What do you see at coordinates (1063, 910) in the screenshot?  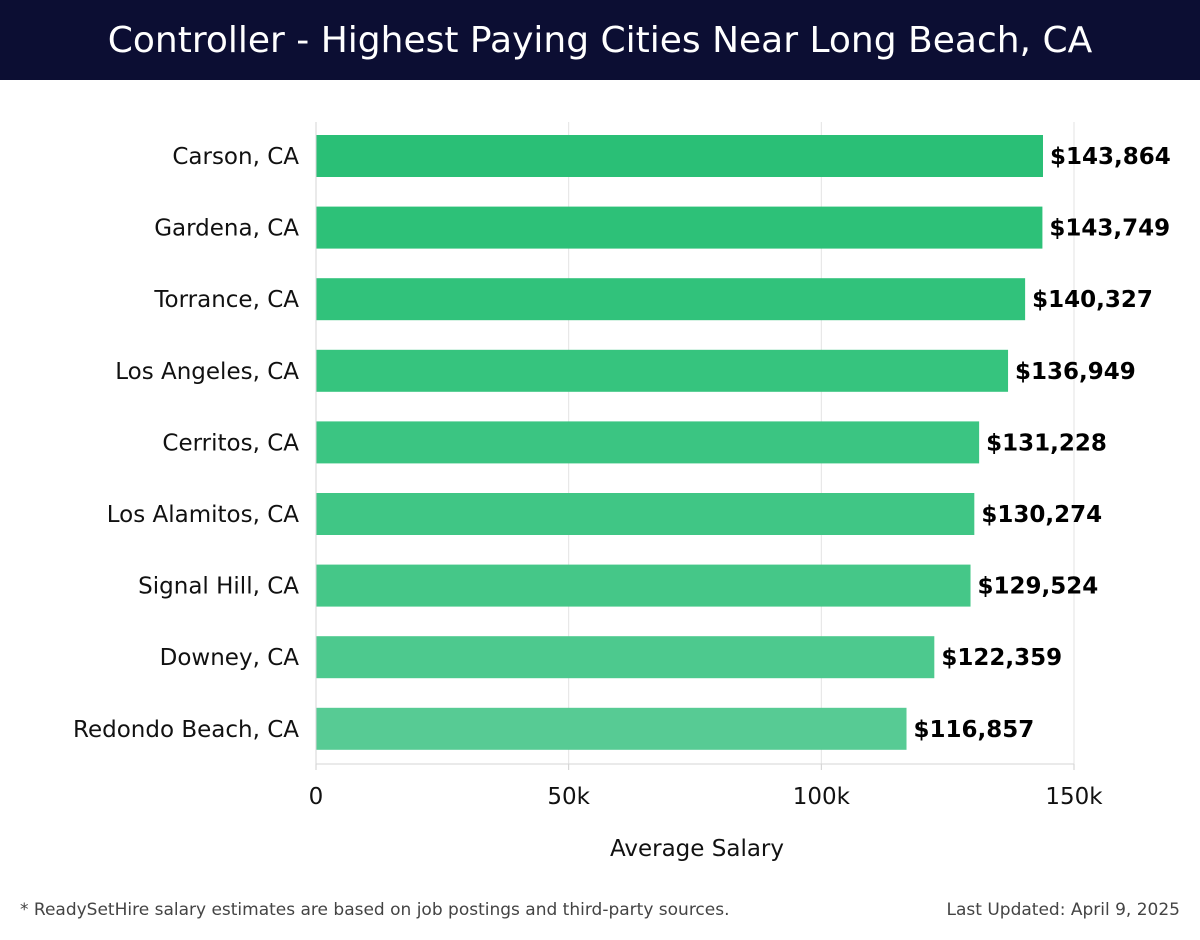 I see `last-updated: Last Updated: April 9, 2025` at bounding box center [1063, 910].